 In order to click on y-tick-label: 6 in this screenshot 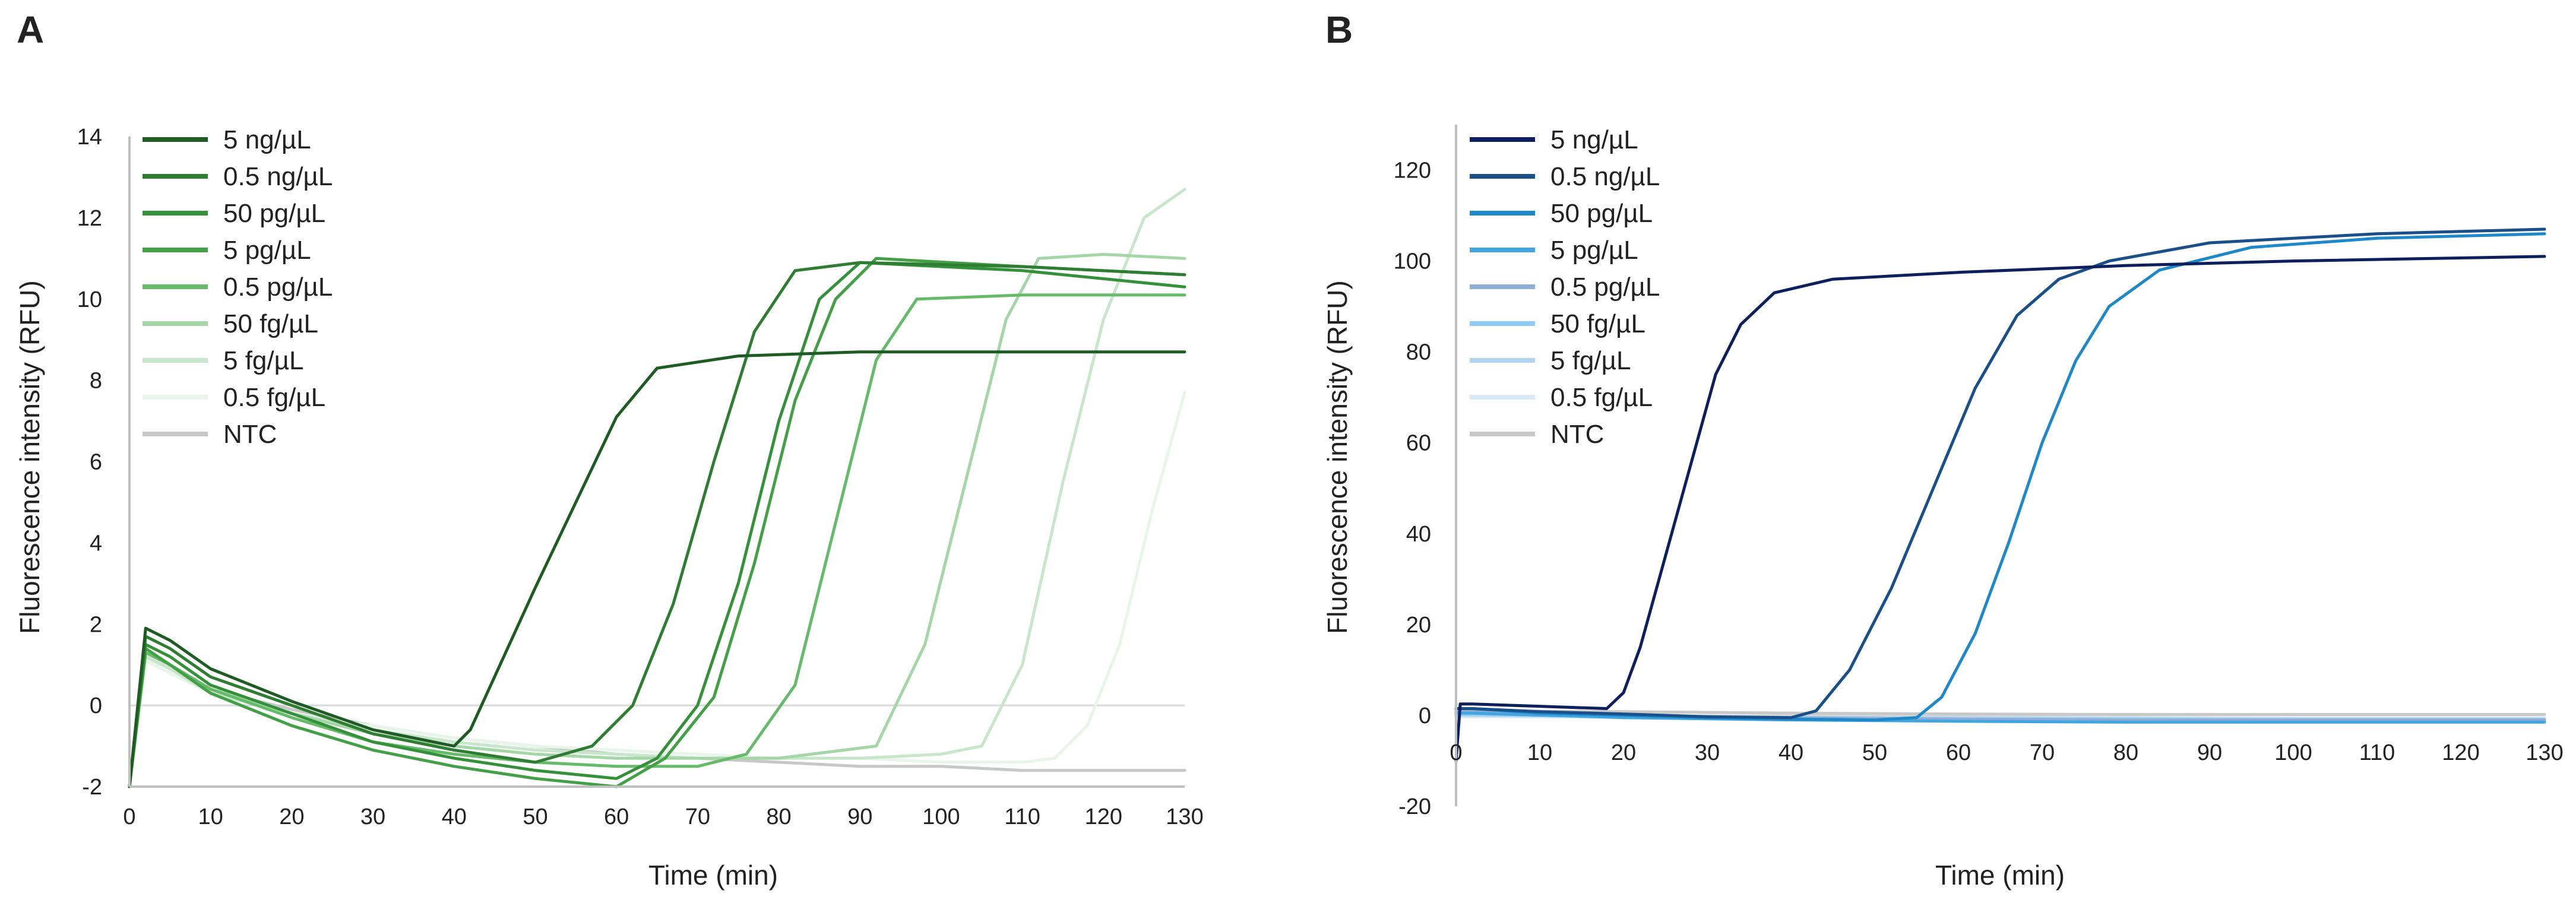, I will do `click(96, 463)`.